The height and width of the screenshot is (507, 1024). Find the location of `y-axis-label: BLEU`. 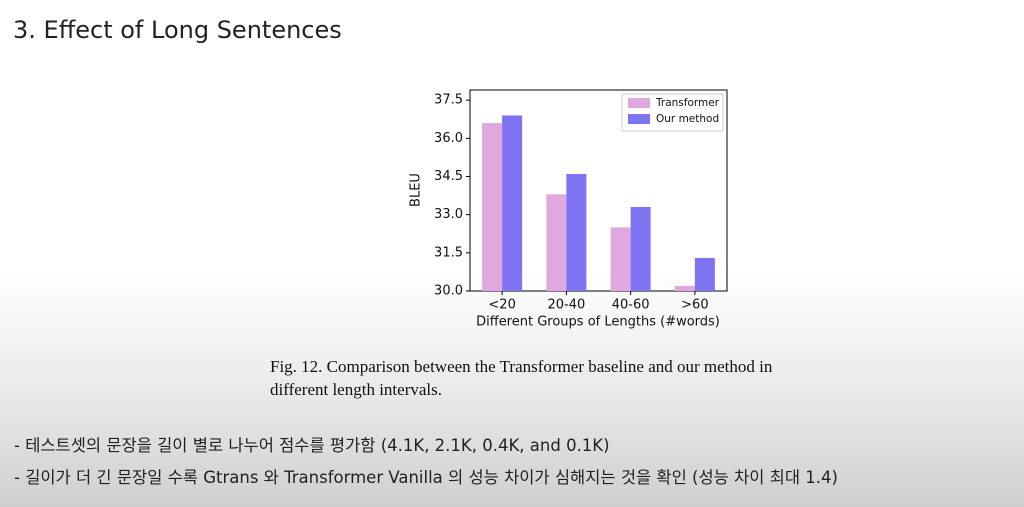

y-axis-label: BLEU is located at coordinates (416, 190).